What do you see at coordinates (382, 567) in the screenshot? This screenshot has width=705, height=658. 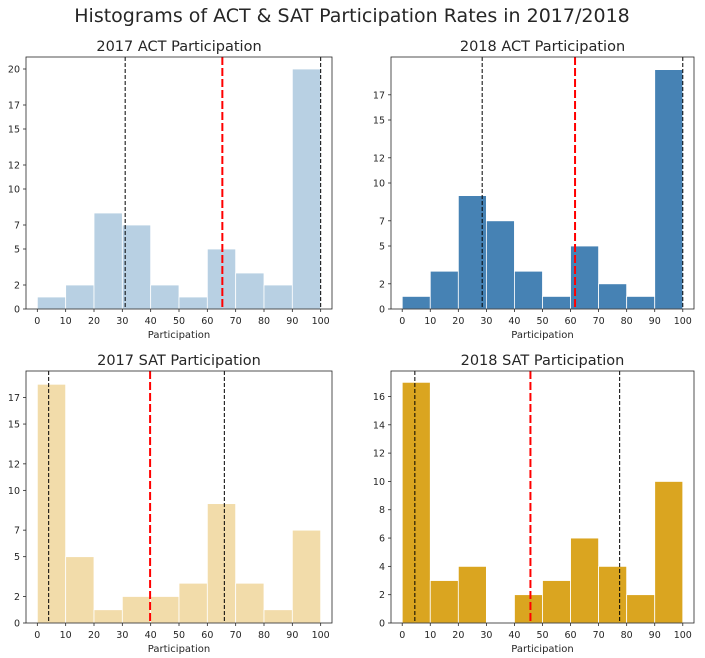 I see `y-tick-label: 4` at bounding box center [382, 567].